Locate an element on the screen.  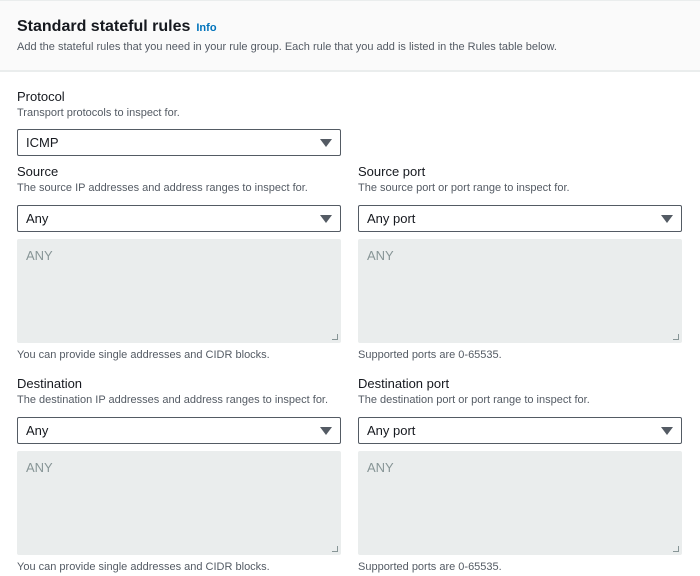
source-port-textarea: ANY is located at coordinates (520, 291).